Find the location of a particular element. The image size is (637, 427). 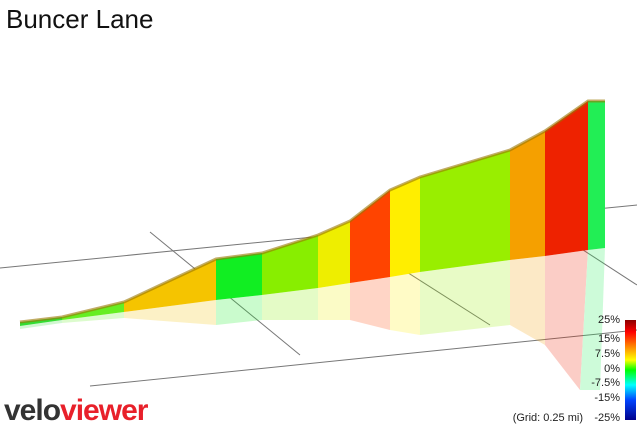

logo: veloviewer is located at coordinates (76, 410).